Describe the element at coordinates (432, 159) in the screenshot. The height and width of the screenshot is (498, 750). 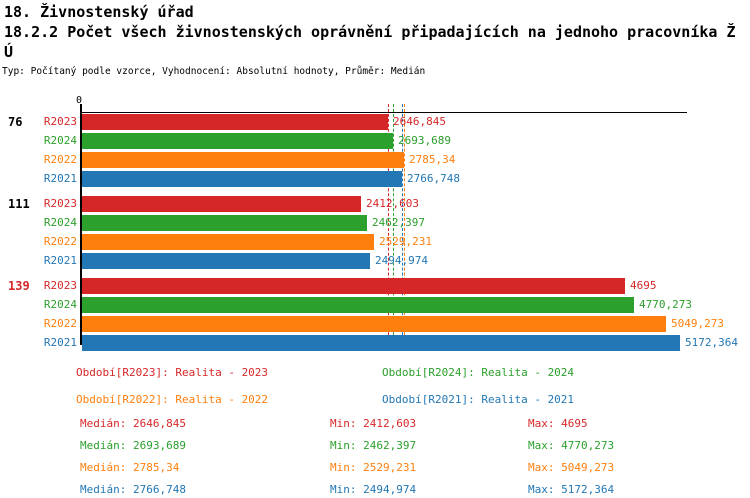
I see `bar-value-label: 2785,34` at that location.